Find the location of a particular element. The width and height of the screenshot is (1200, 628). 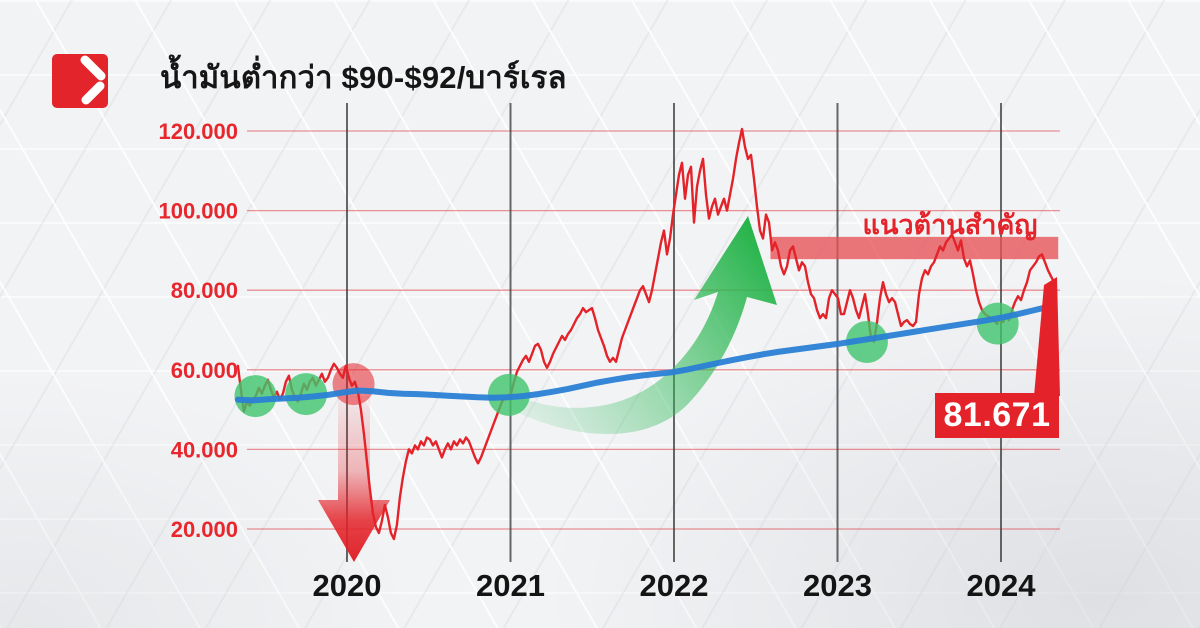

breakdown-circle is located at coordinates (353, 384).